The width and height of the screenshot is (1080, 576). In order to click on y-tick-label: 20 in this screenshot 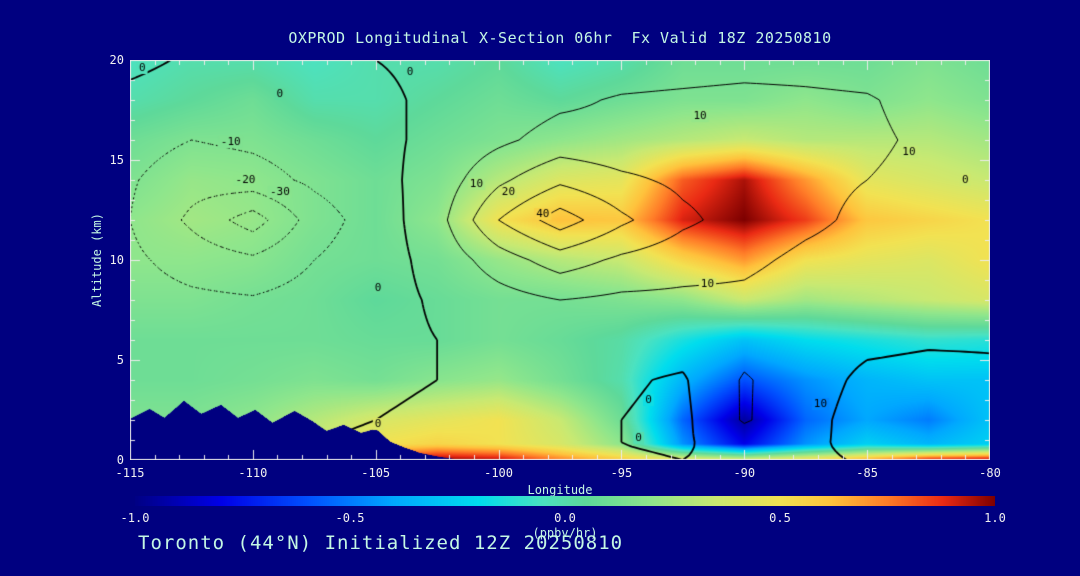, I will do `click(116, 60)`.